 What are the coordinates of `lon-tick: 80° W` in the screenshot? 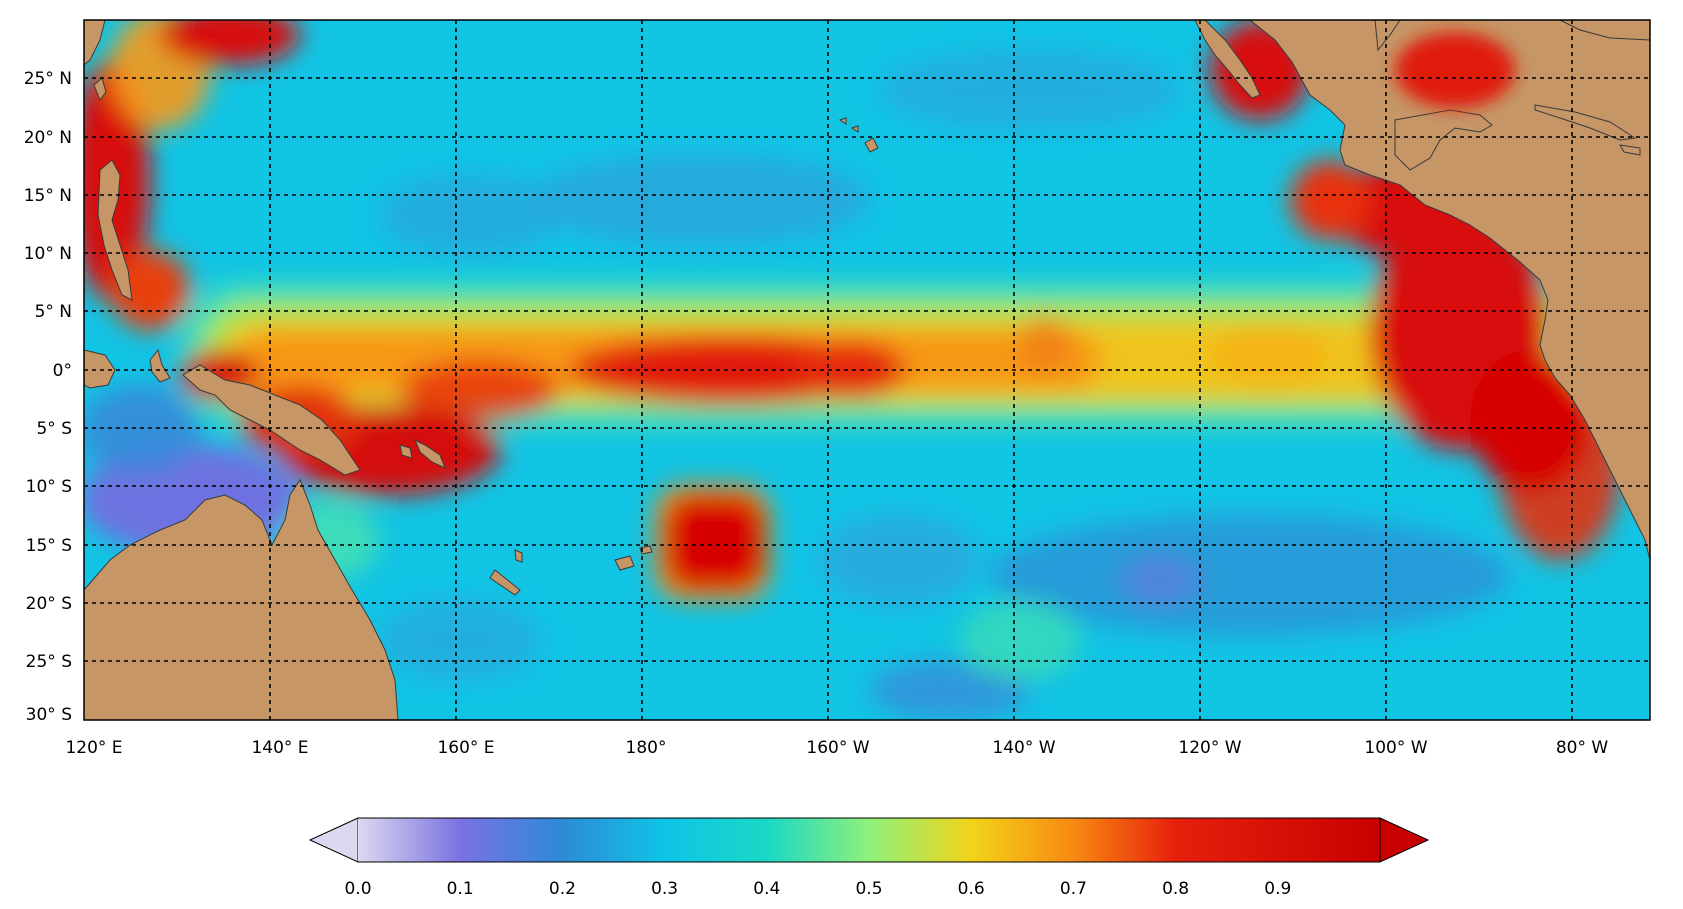 It's located at (1582, 748).